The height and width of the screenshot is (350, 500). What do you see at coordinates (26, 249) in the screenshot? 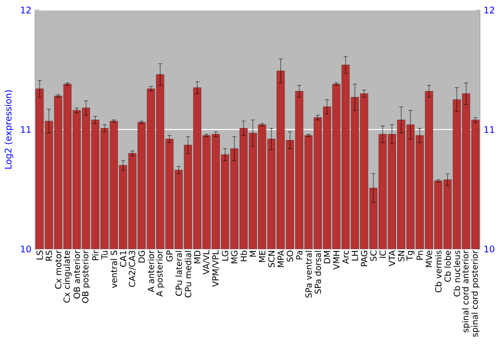
I see `y-tick-label: 10` at bounding box center [26, 249].